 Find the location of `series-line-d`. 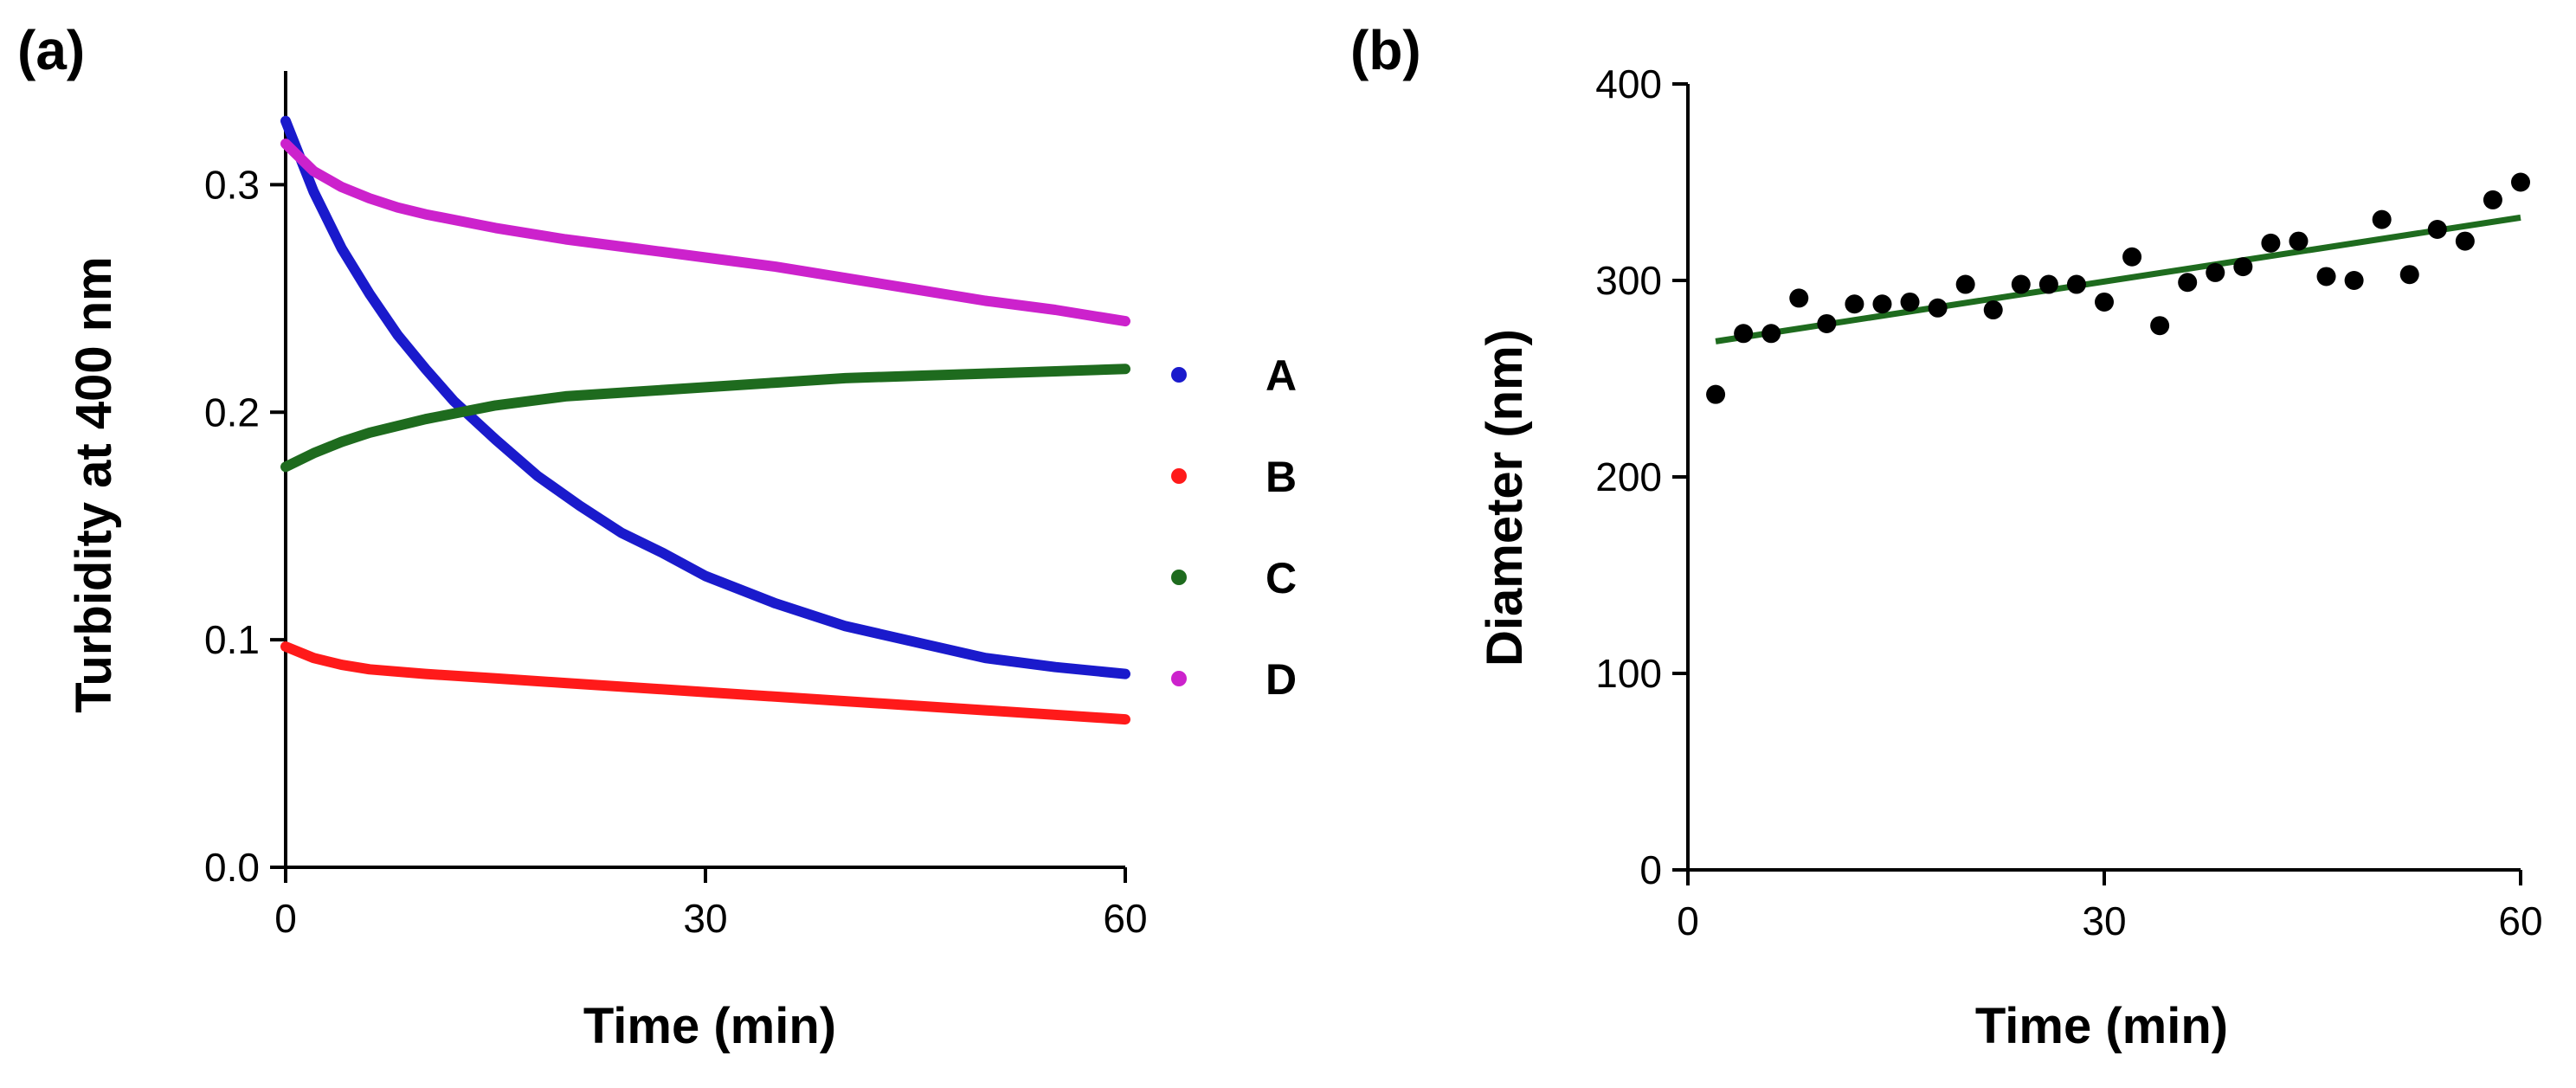

series-line-d is located at coordinates (705, 232).